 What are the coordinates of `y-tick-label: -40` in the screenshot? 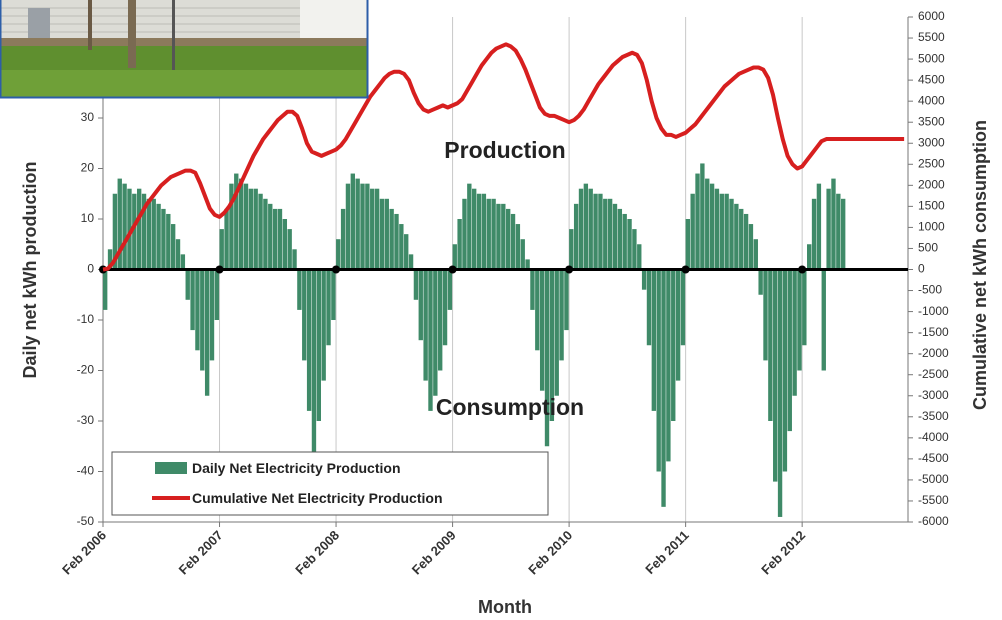 It's located at (86, 471).